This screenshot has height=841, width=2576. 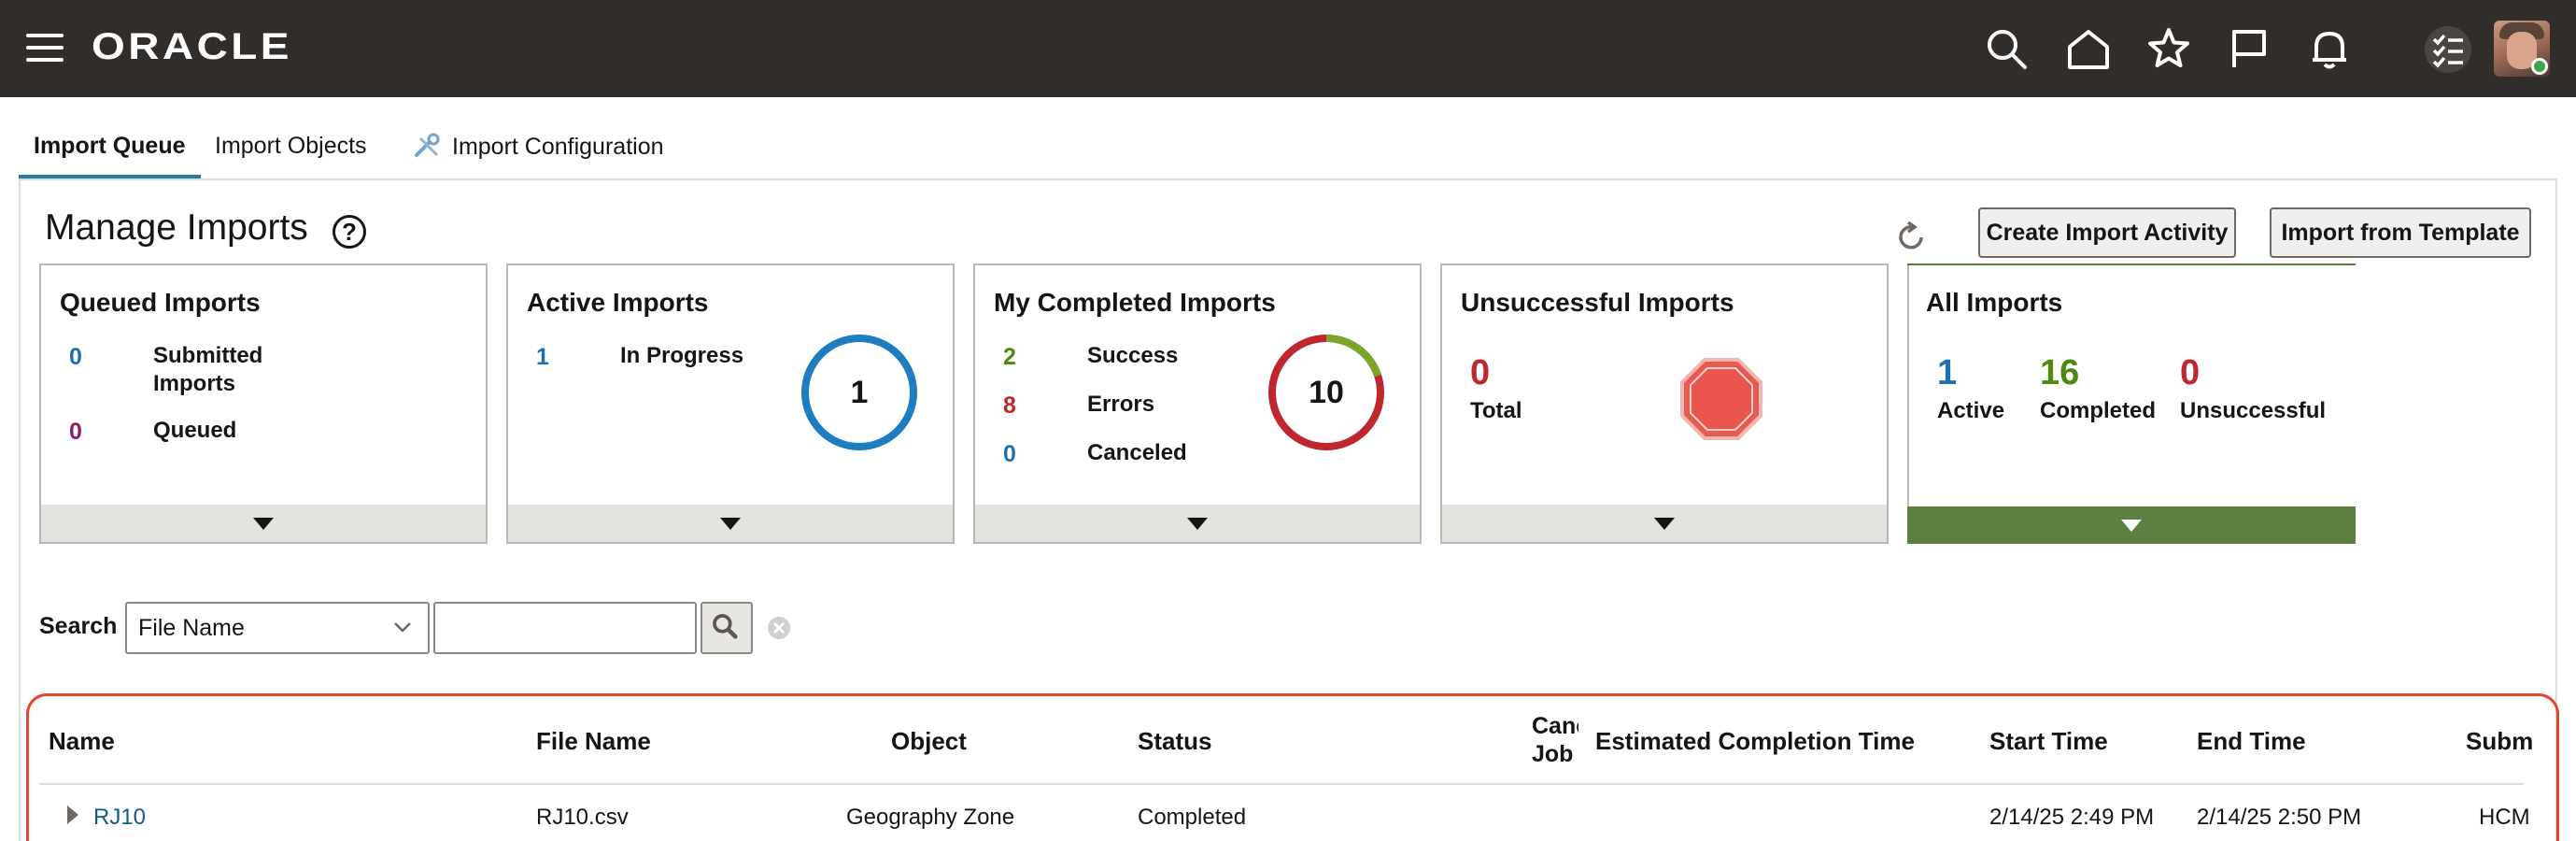 I want to click on all-active-count: 1, so click(x=1947, y=372).